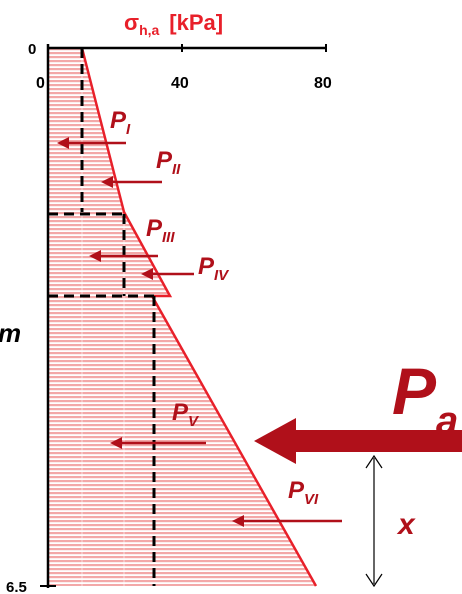 The height and width of the screenshot is (594, 462). Describe the element at coordinates (406, 524) in the screenshot. I see `lever-arm-label: x` at that location.